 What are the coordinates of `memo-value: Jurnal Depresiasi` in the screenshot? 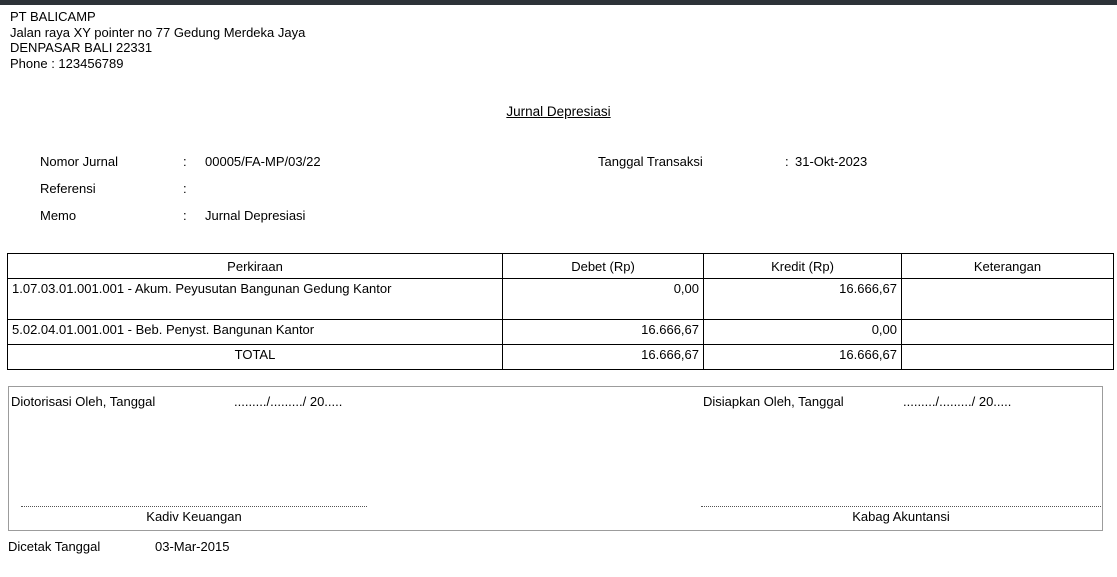 It's located at (255, 215).